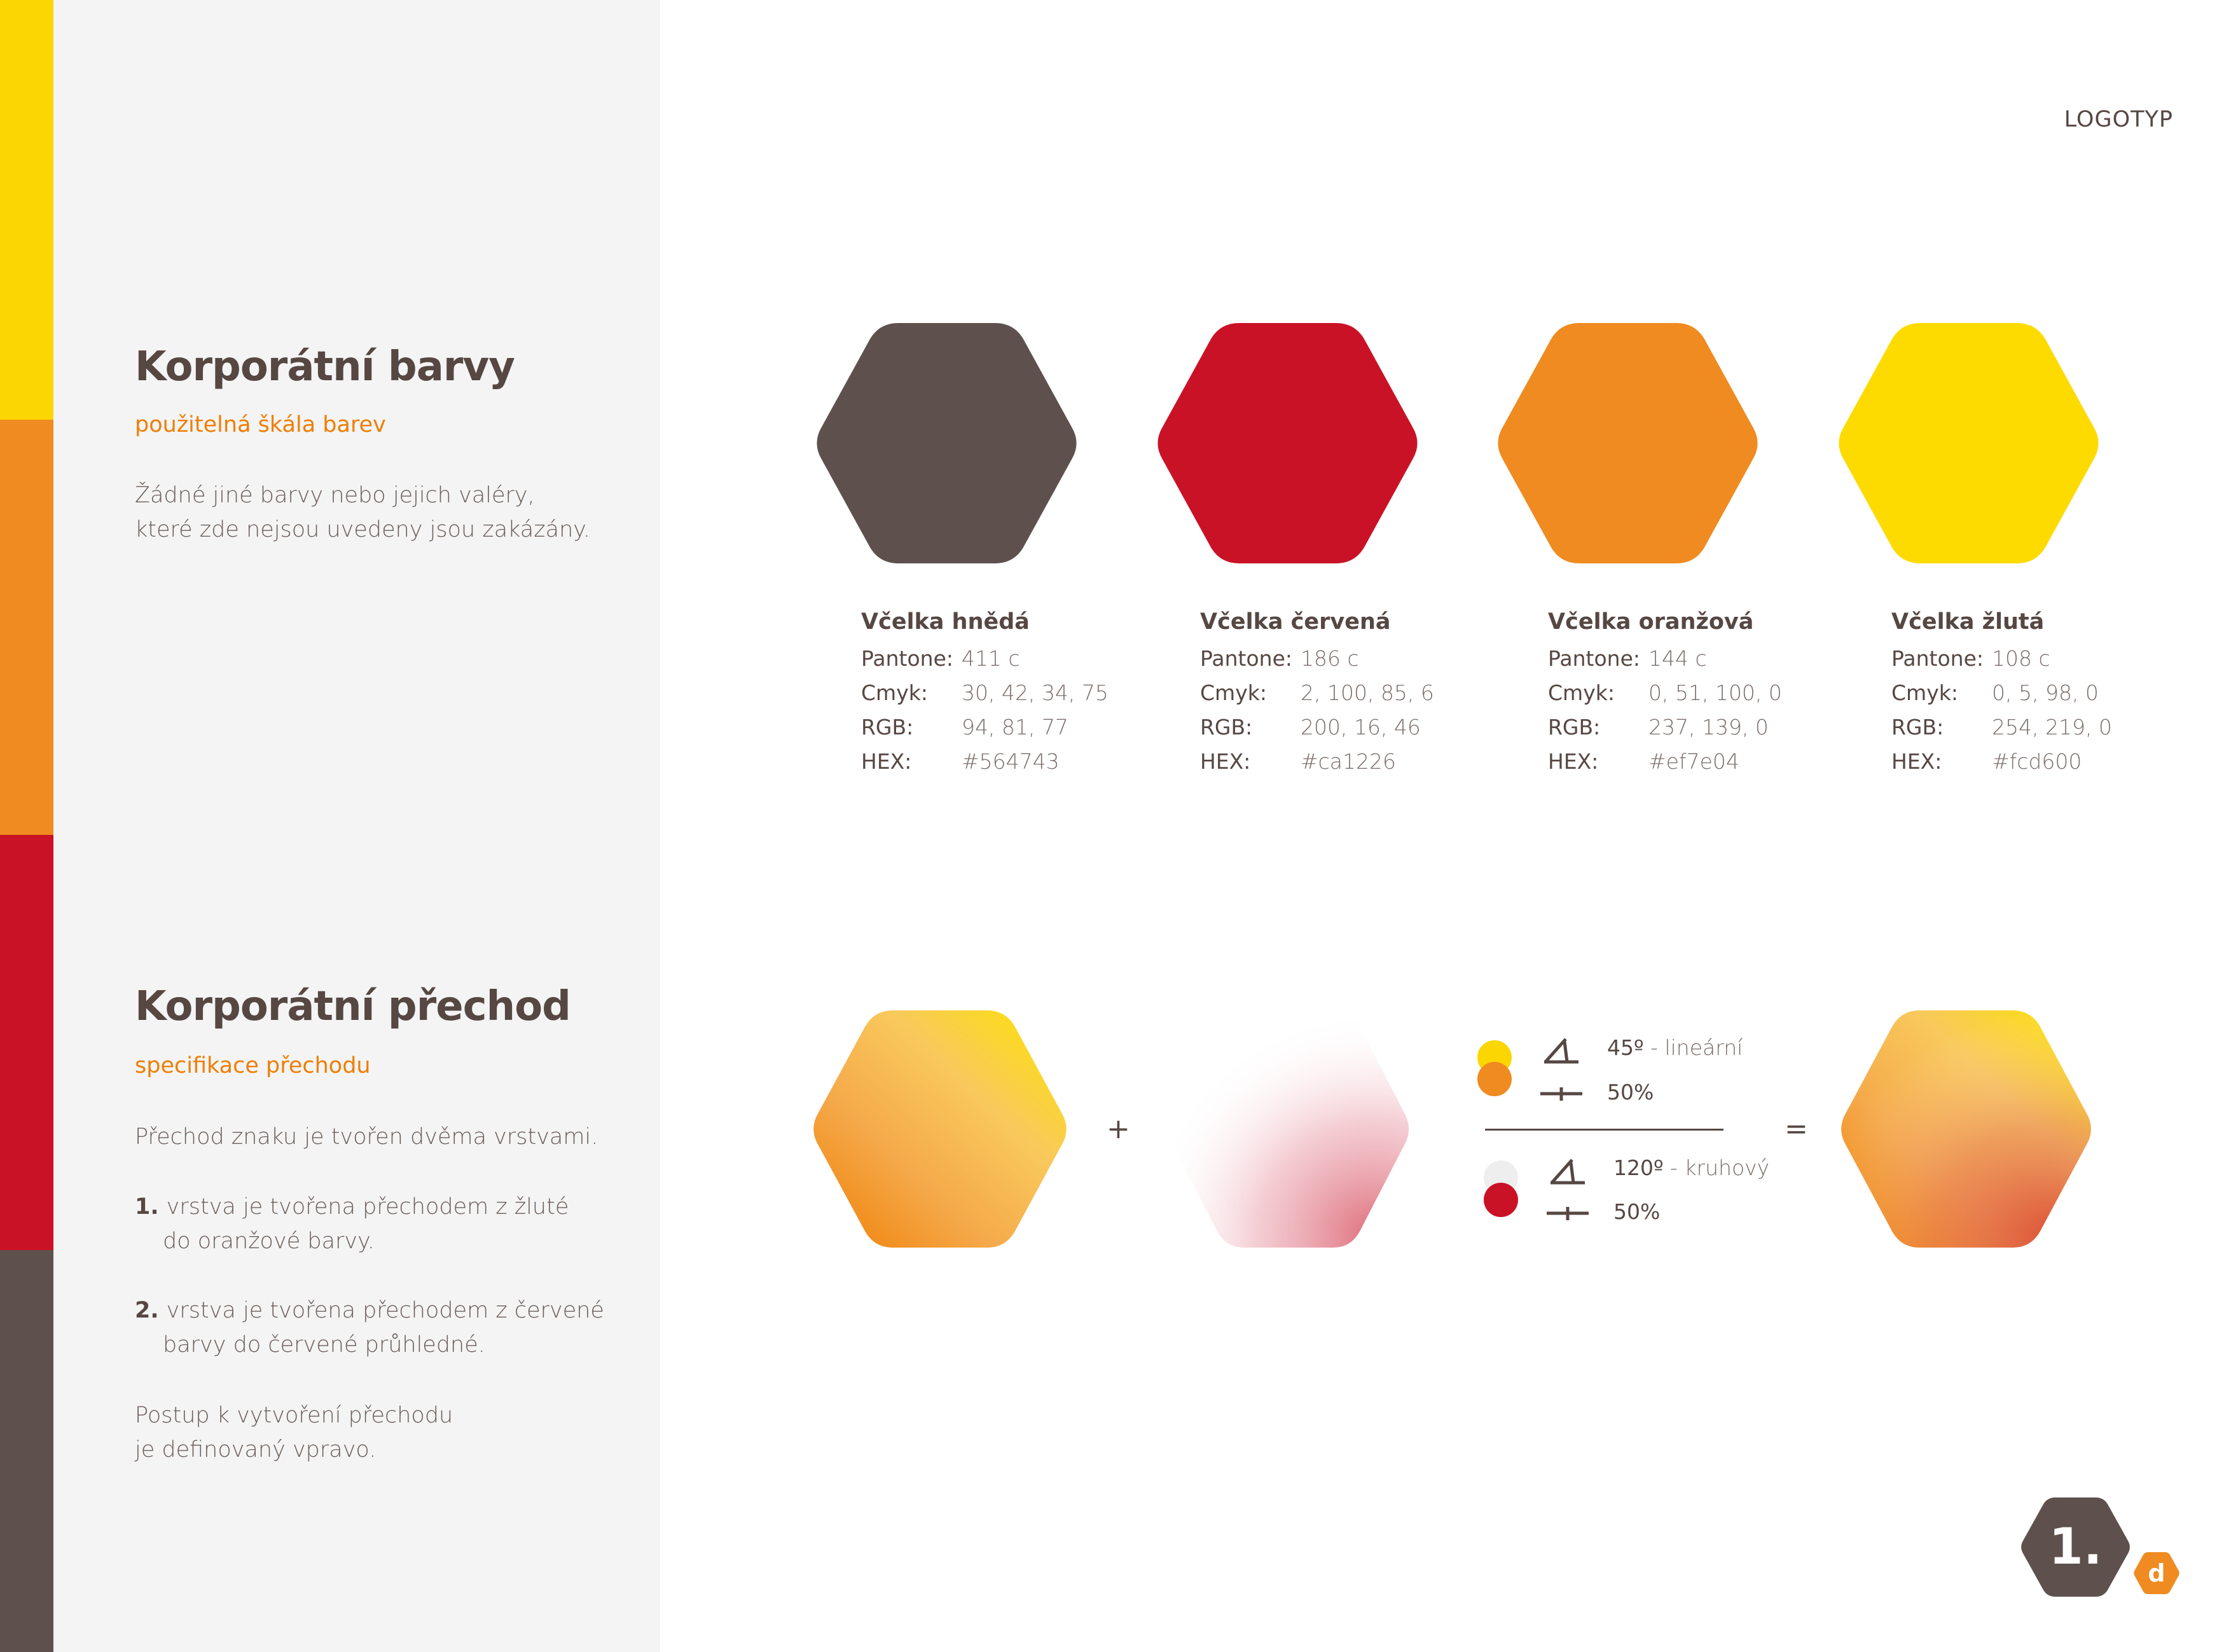  What do you see at coordinates (1367, 693) in the screenshot?
I see `spec-value: 2, 100, 85, 6` at bounding box center [1367, 693].